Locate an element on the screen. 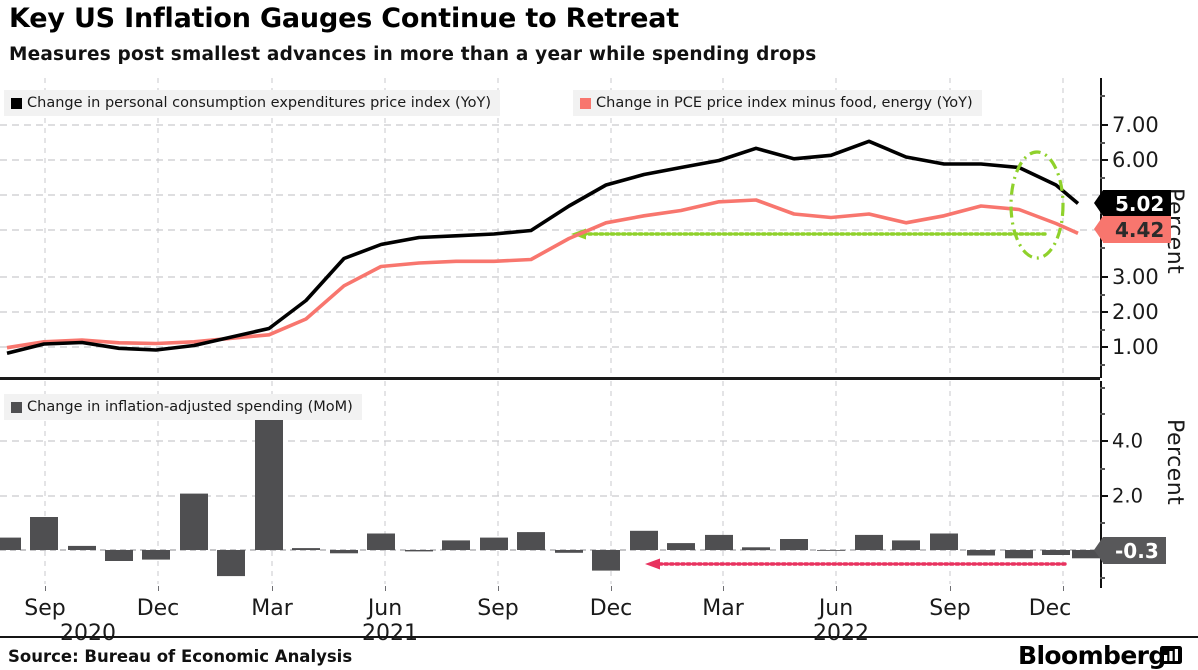  legend-swatch-gray is located at coordinates (16, 407).